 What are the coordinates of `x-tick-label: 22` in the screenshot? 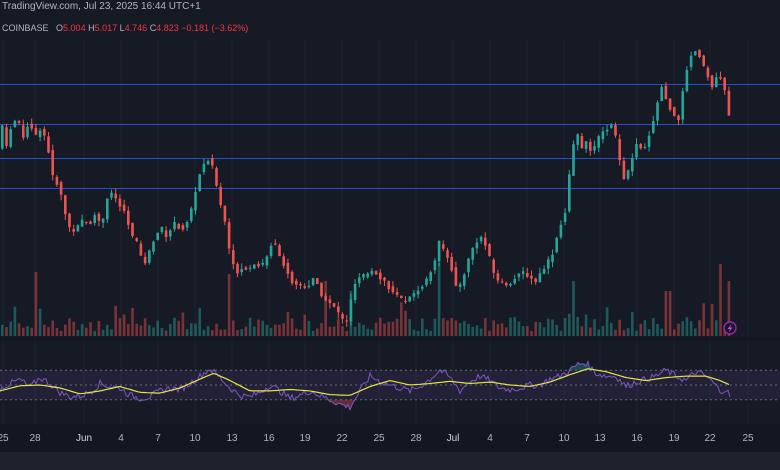 It's located at (710, 438).